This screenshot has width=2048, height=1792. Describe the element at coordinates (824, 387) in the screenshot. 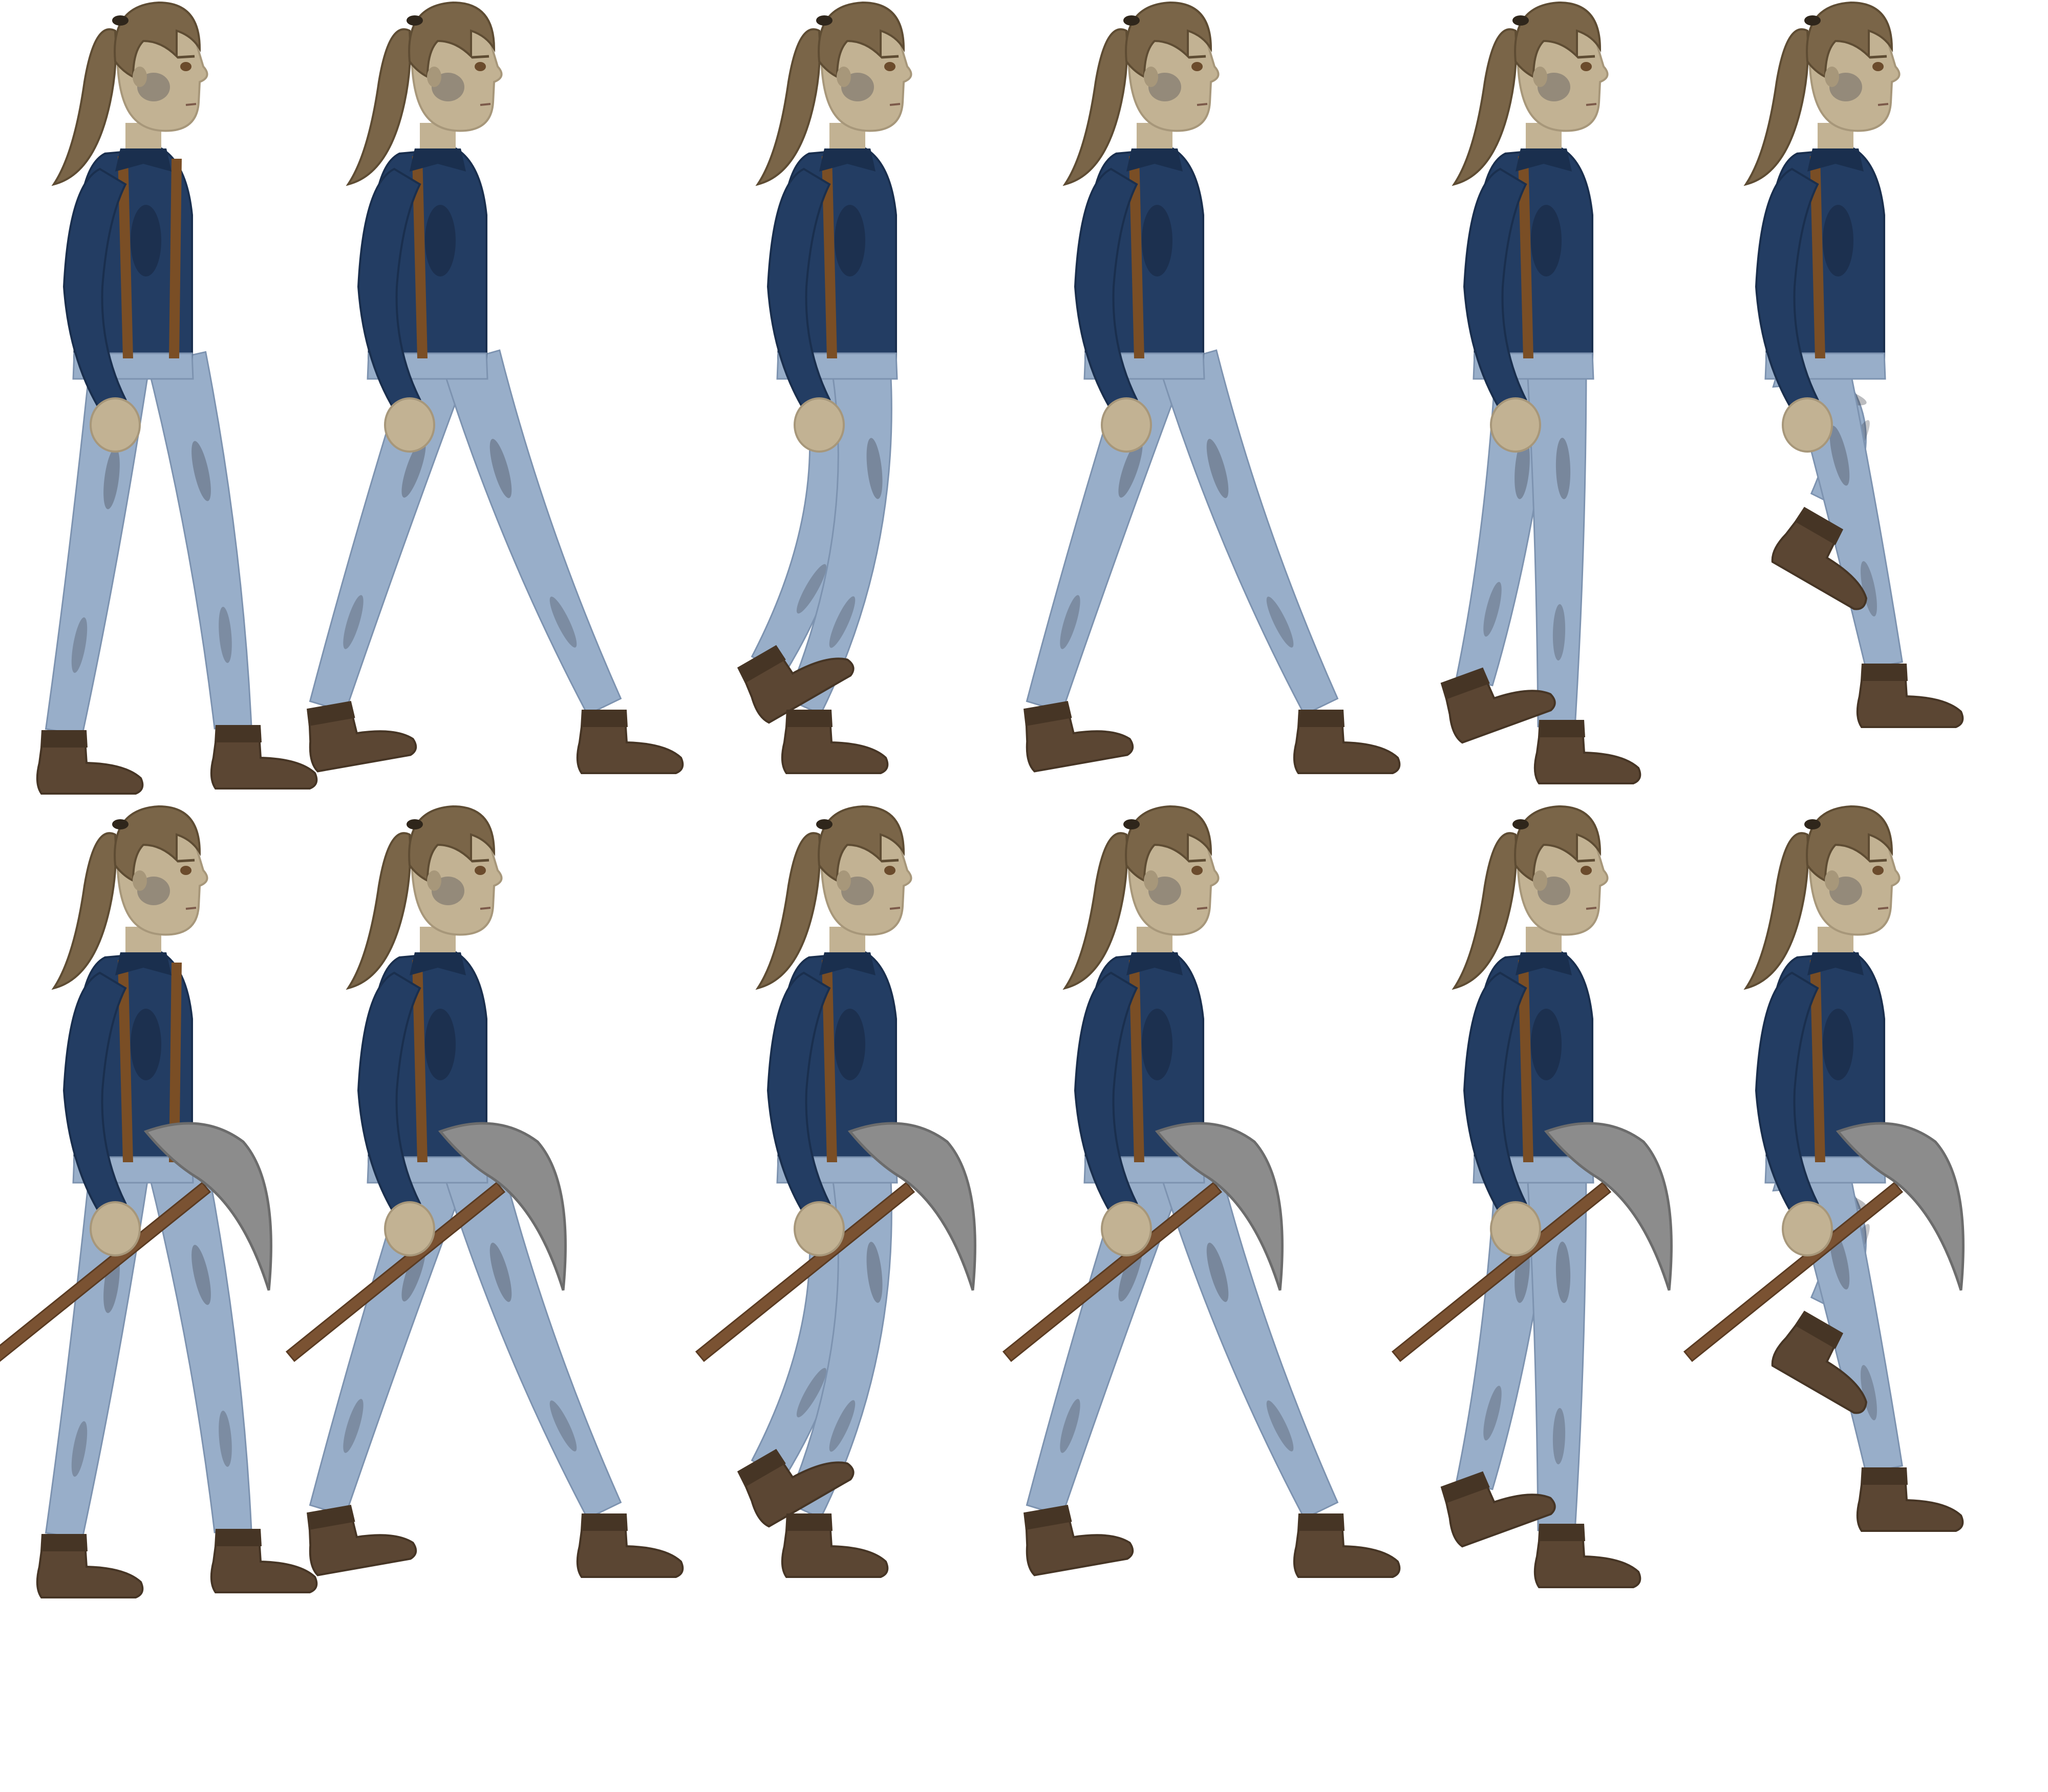

I see `character-frame` at that location.